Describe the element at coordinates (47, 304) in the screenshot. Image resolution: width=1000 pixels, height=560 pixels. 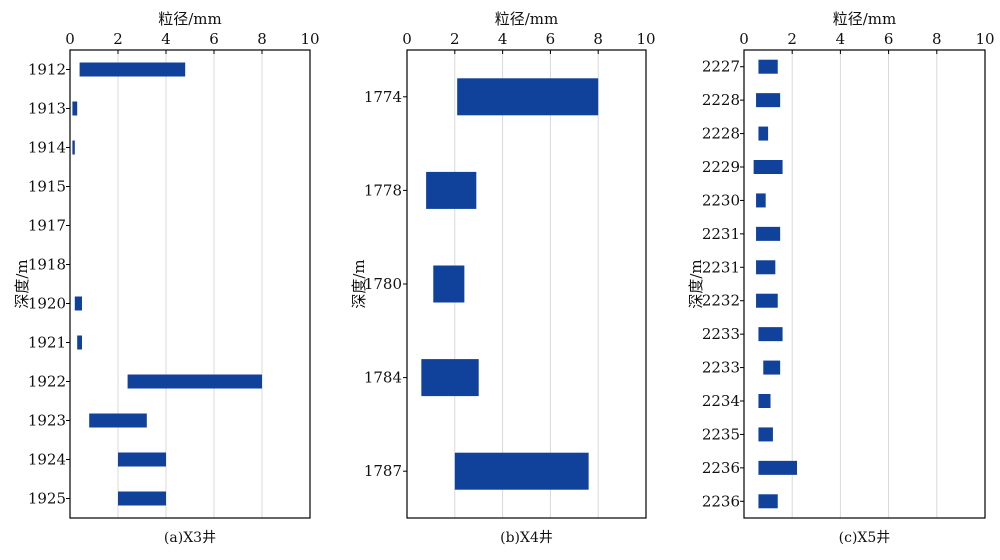
I see `y-tick-label: 1920` at that location.